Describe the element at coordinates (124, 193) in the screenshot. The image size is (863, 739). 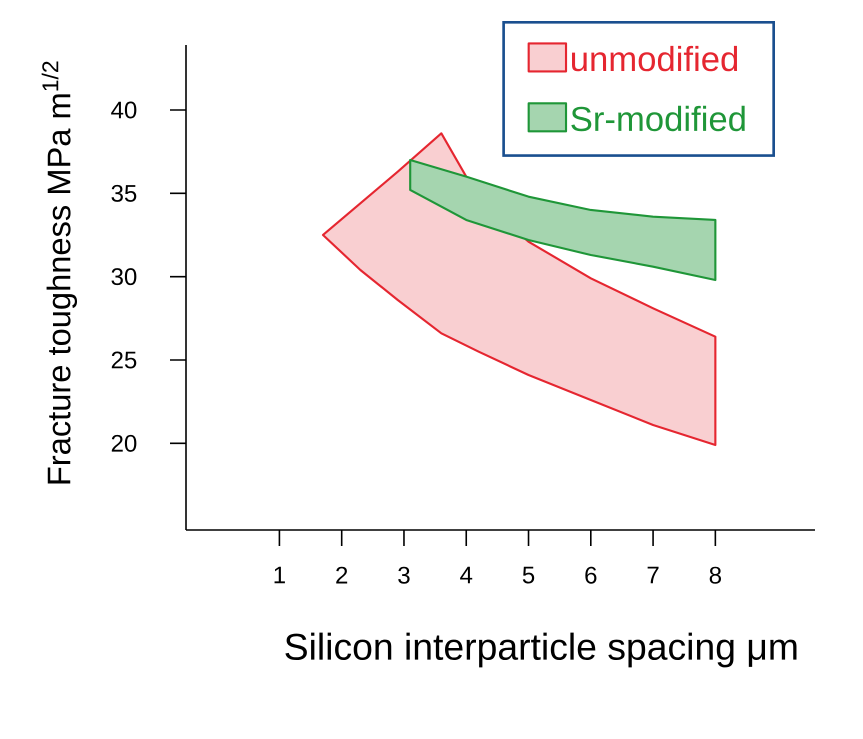
I see `y-tick-label: 35` at that location.